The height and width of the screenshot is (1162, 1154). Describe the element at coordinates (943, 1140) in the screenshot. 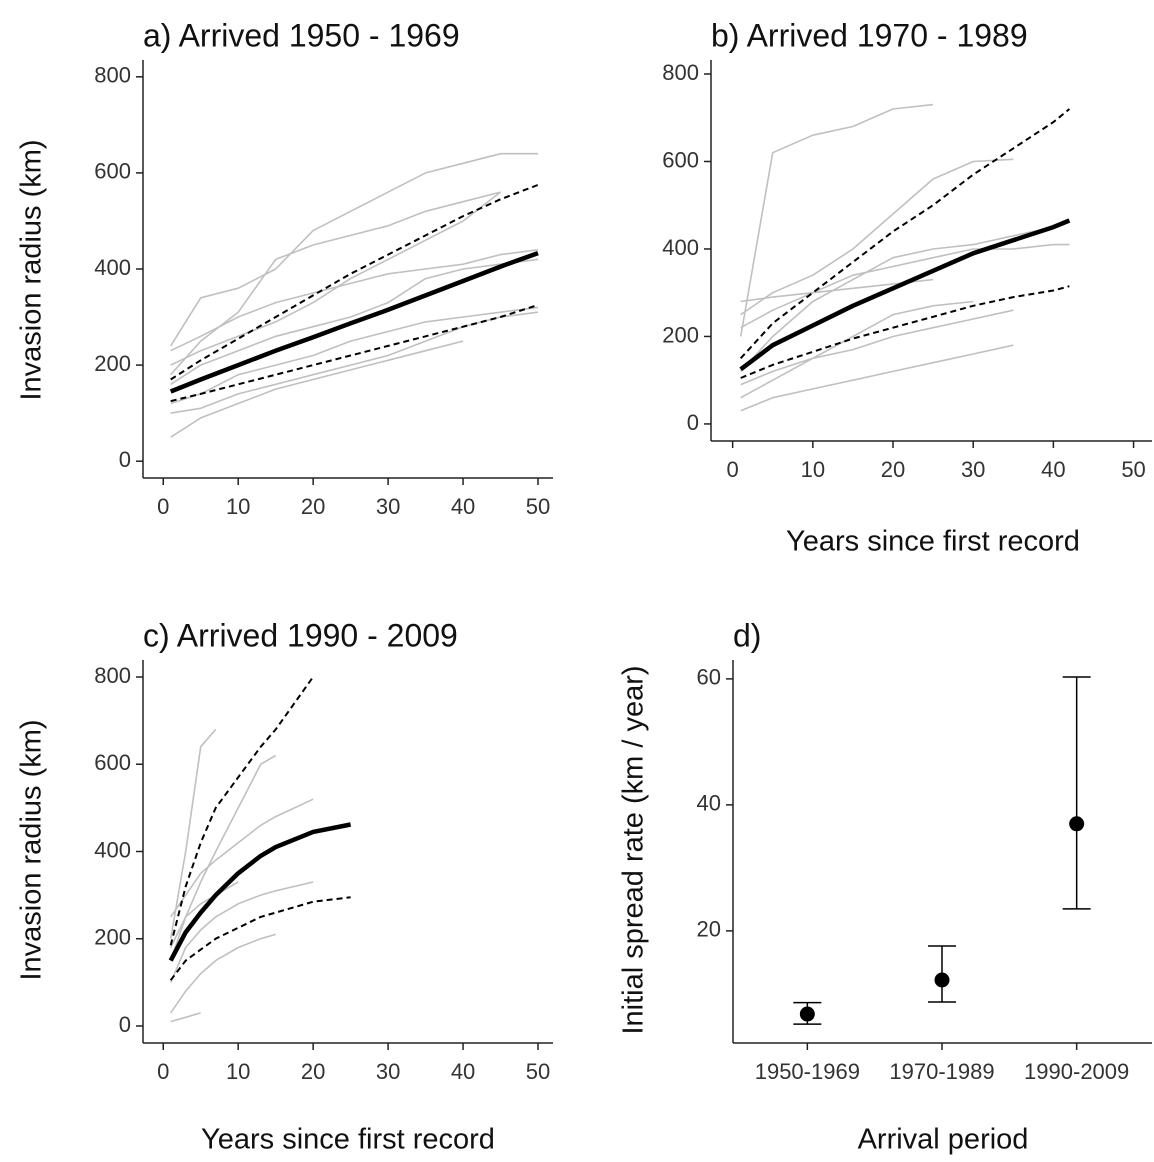

I see `x-axis-label: Arrival period` at that location.